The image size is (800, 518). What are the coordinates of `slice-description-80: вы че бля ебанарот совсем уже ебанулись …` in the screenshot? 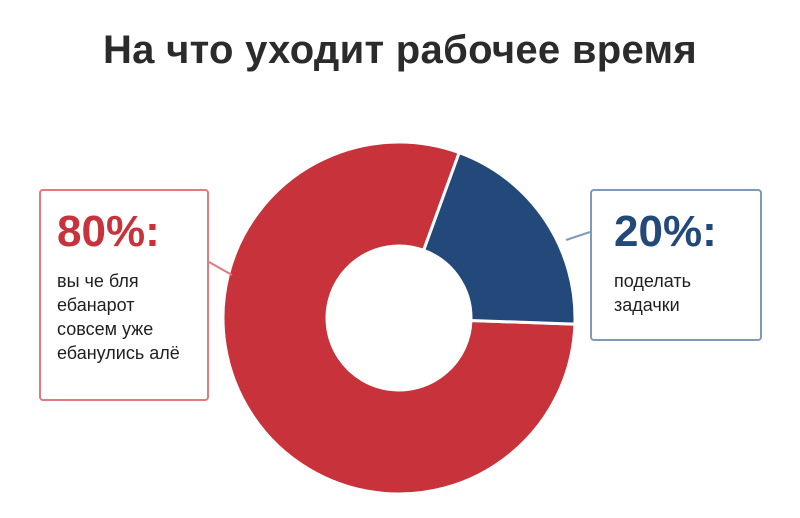 It's located at (118, 317).